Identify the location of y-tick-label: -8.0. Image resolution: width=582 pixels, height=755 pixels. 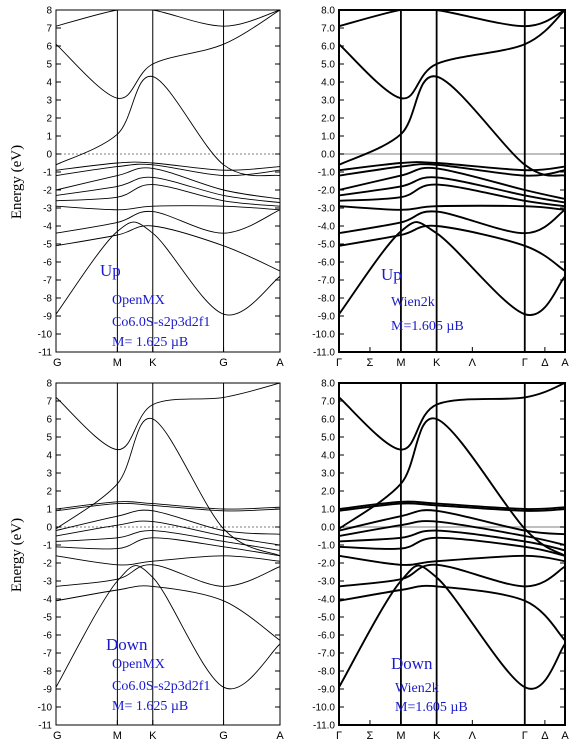
(327, 672).